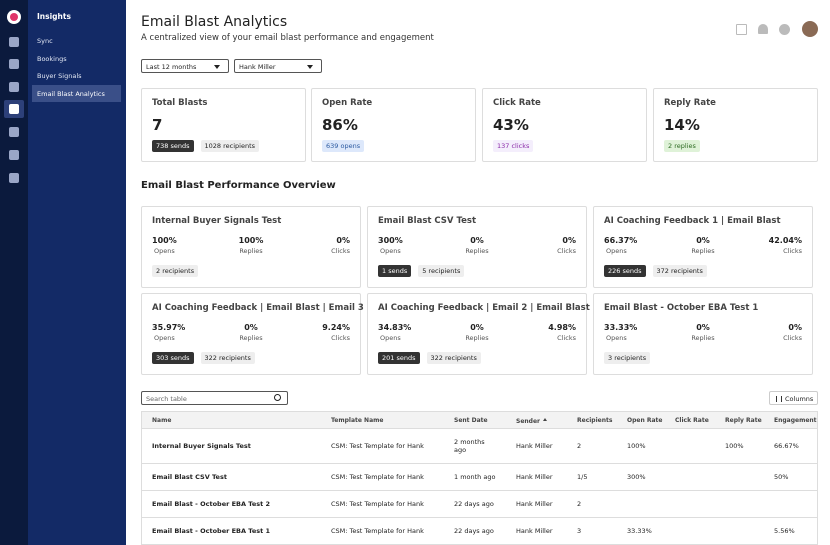  What do you see at coordinates (427, 221) in the screenshot?
I see `card-title: Email Blast CSV Test` at bounding box center [427, 221].